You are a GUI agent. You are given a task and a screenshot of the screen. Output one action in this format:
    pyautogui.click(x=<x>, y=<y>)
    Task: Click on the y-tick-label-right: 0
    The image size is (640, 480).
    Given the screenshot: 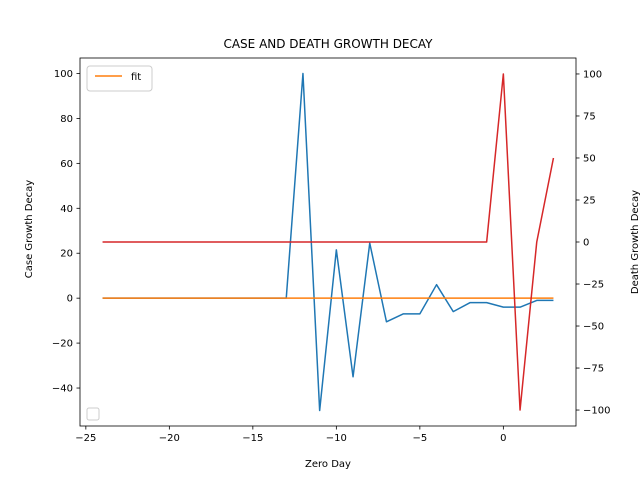 What is the action you would take?
    pyautogui.click(x=586, y=243)
    